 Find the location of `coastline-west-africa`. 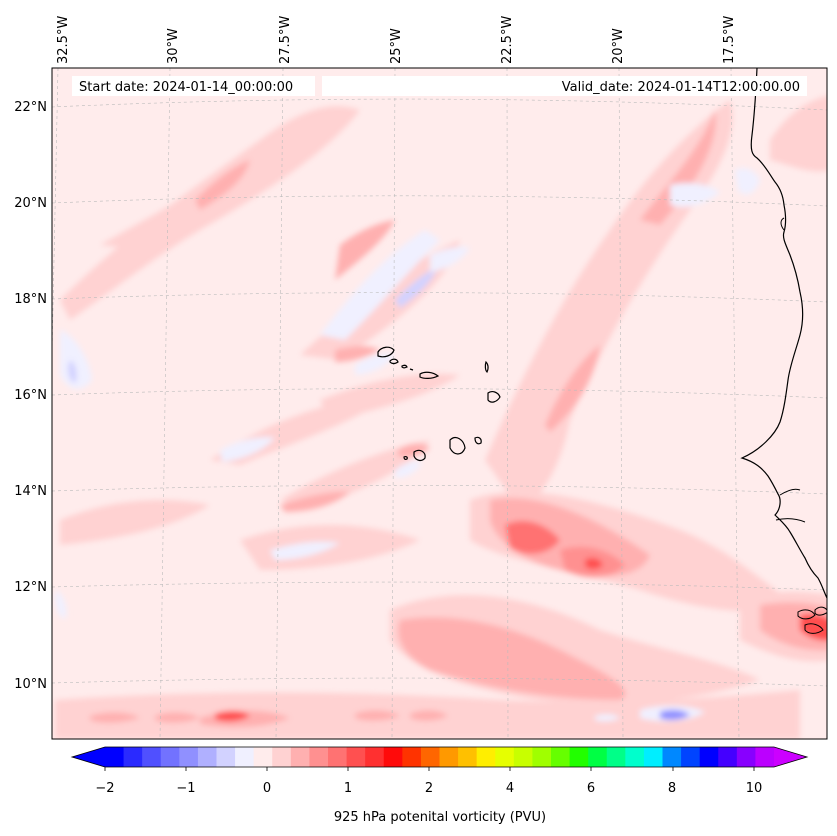

coastline-west-africa is located at coordinates (783, 333).